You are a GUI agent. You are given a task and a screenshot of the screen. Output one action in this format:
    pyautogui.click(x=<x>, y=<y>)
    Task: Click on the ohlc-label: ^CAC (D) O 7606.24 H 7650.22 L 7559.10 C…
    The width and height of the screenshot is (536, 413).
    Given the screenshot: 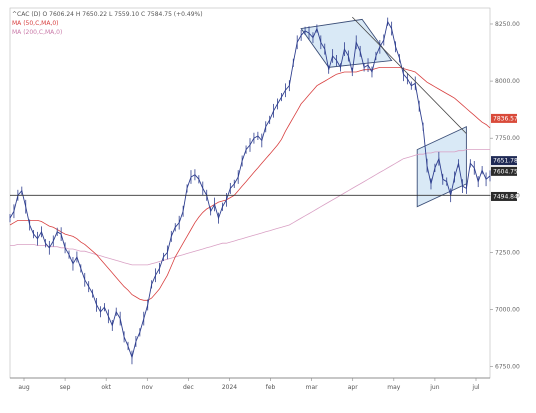 What is the action you would take?
    pyautogui.click(x=107, y=14)
    